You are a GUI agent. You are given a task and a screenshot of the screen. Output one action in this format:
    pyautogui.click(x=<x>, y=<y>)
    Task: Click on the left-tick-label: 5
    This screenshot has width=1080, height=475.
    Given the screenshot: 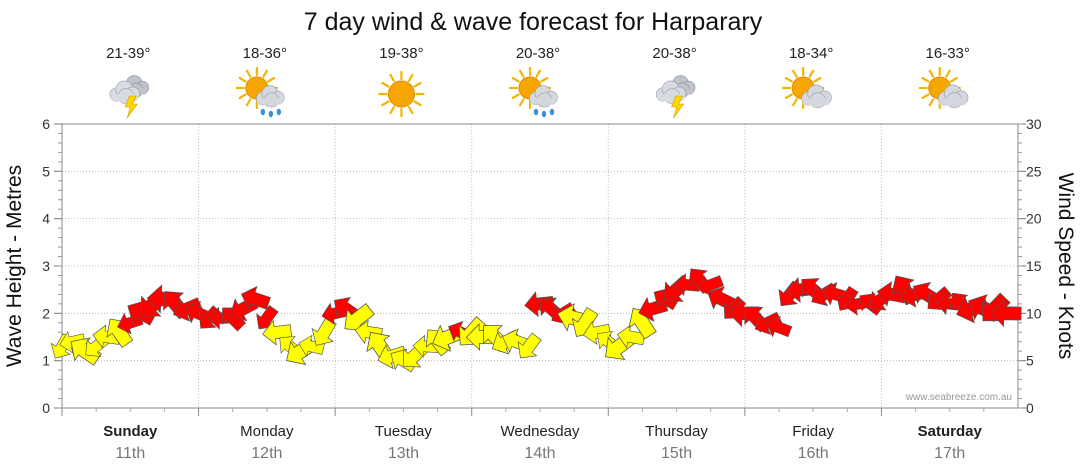 What is the action you would take?
    pyautogui.click(x=46, y=171)
    